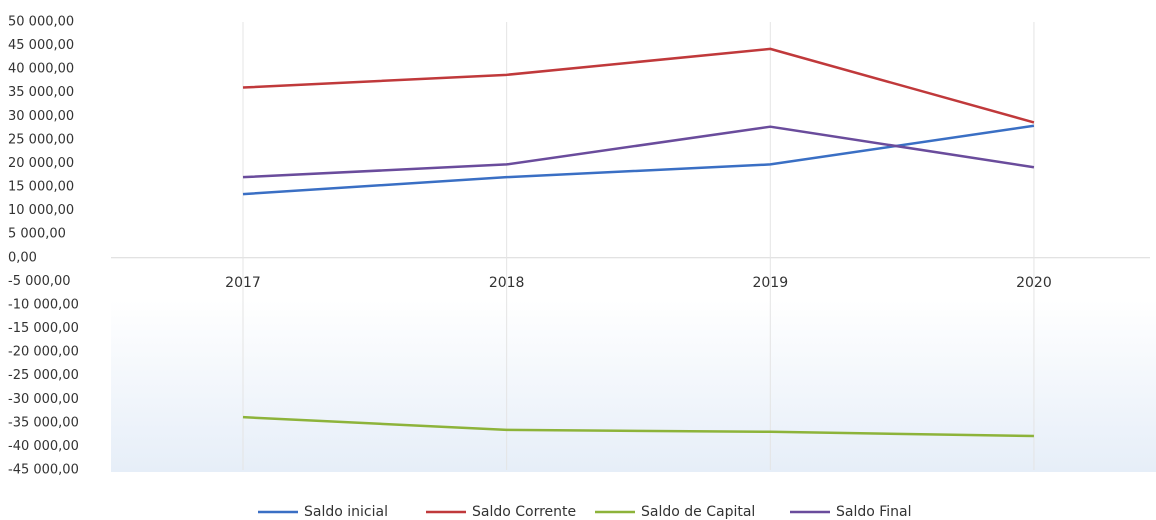 The width and height of the screenshot is (1156, 520). What do you see at coordinates (1034, 283) in the screenshot?
I see `x-tick-label: 2020` at bounding box center [1034, 283].